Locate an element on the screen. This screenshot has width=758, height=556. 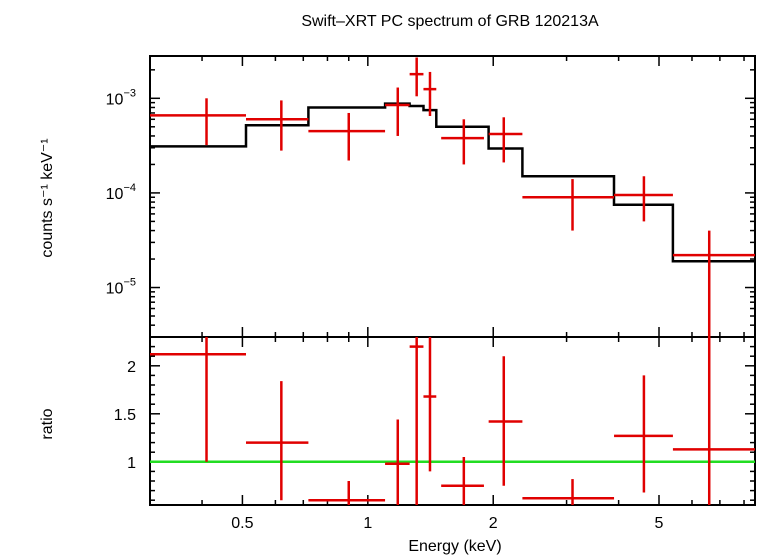
y-tick-label-spectrum: 10⁻⁴ is located at coordinates (121, 192).